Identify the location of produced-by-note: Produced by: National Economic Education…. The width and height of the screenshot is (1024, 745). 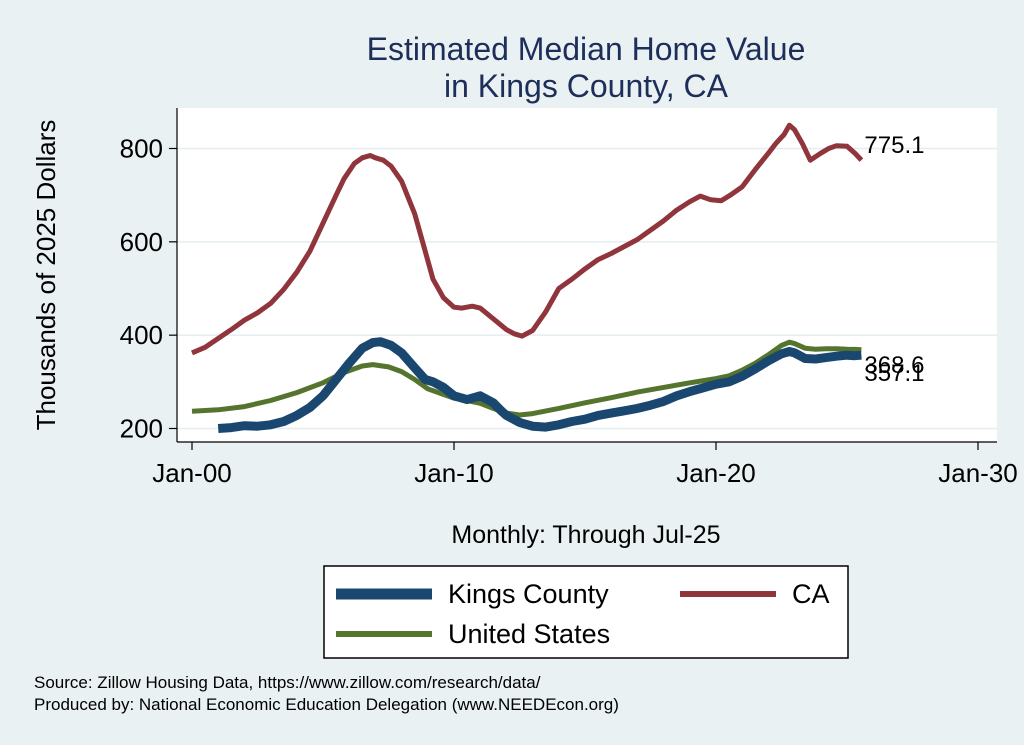
(326, 704).